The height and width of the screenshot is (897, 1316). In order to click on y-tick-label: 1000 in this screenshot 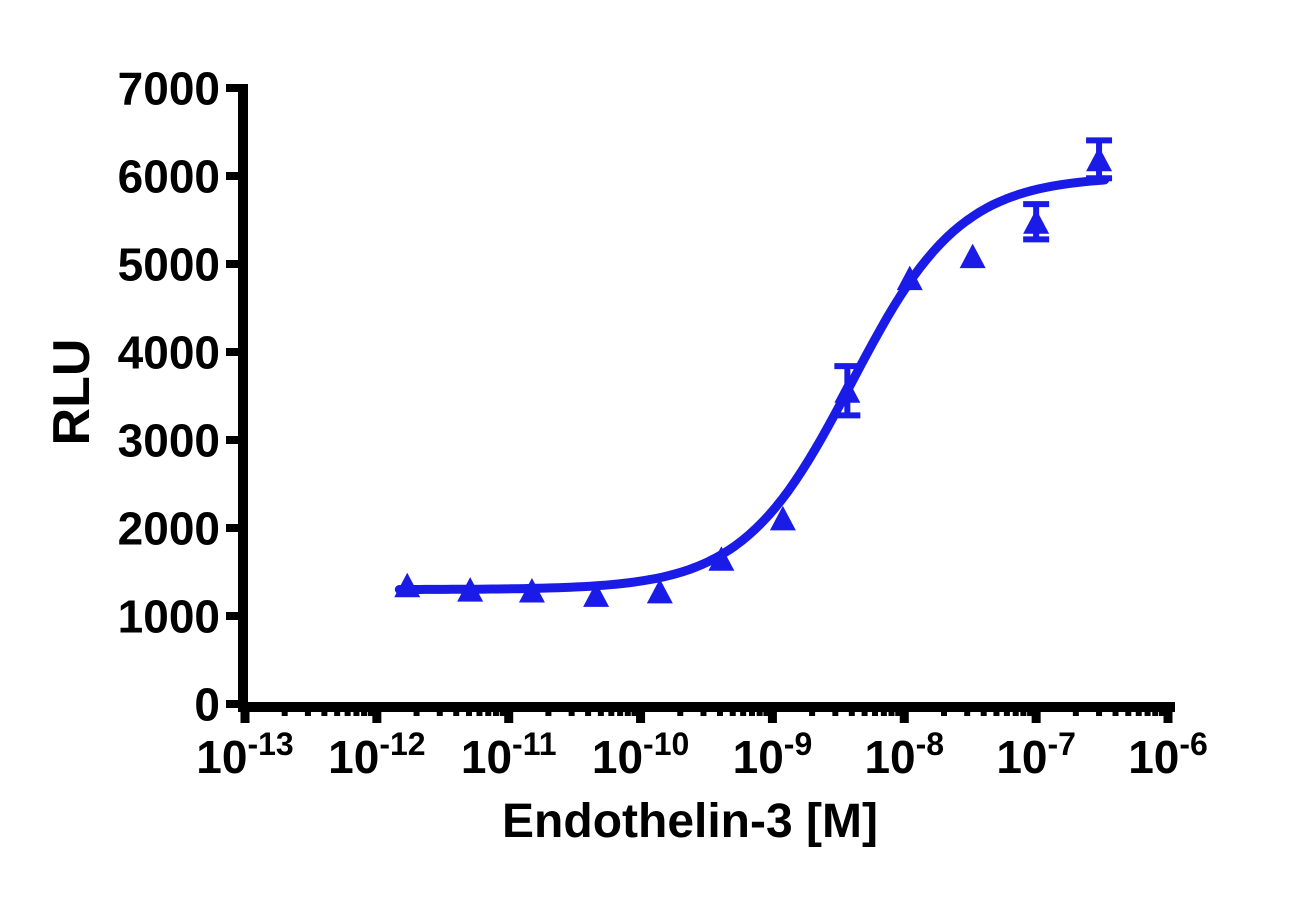, I will do `click(169, 617)`.